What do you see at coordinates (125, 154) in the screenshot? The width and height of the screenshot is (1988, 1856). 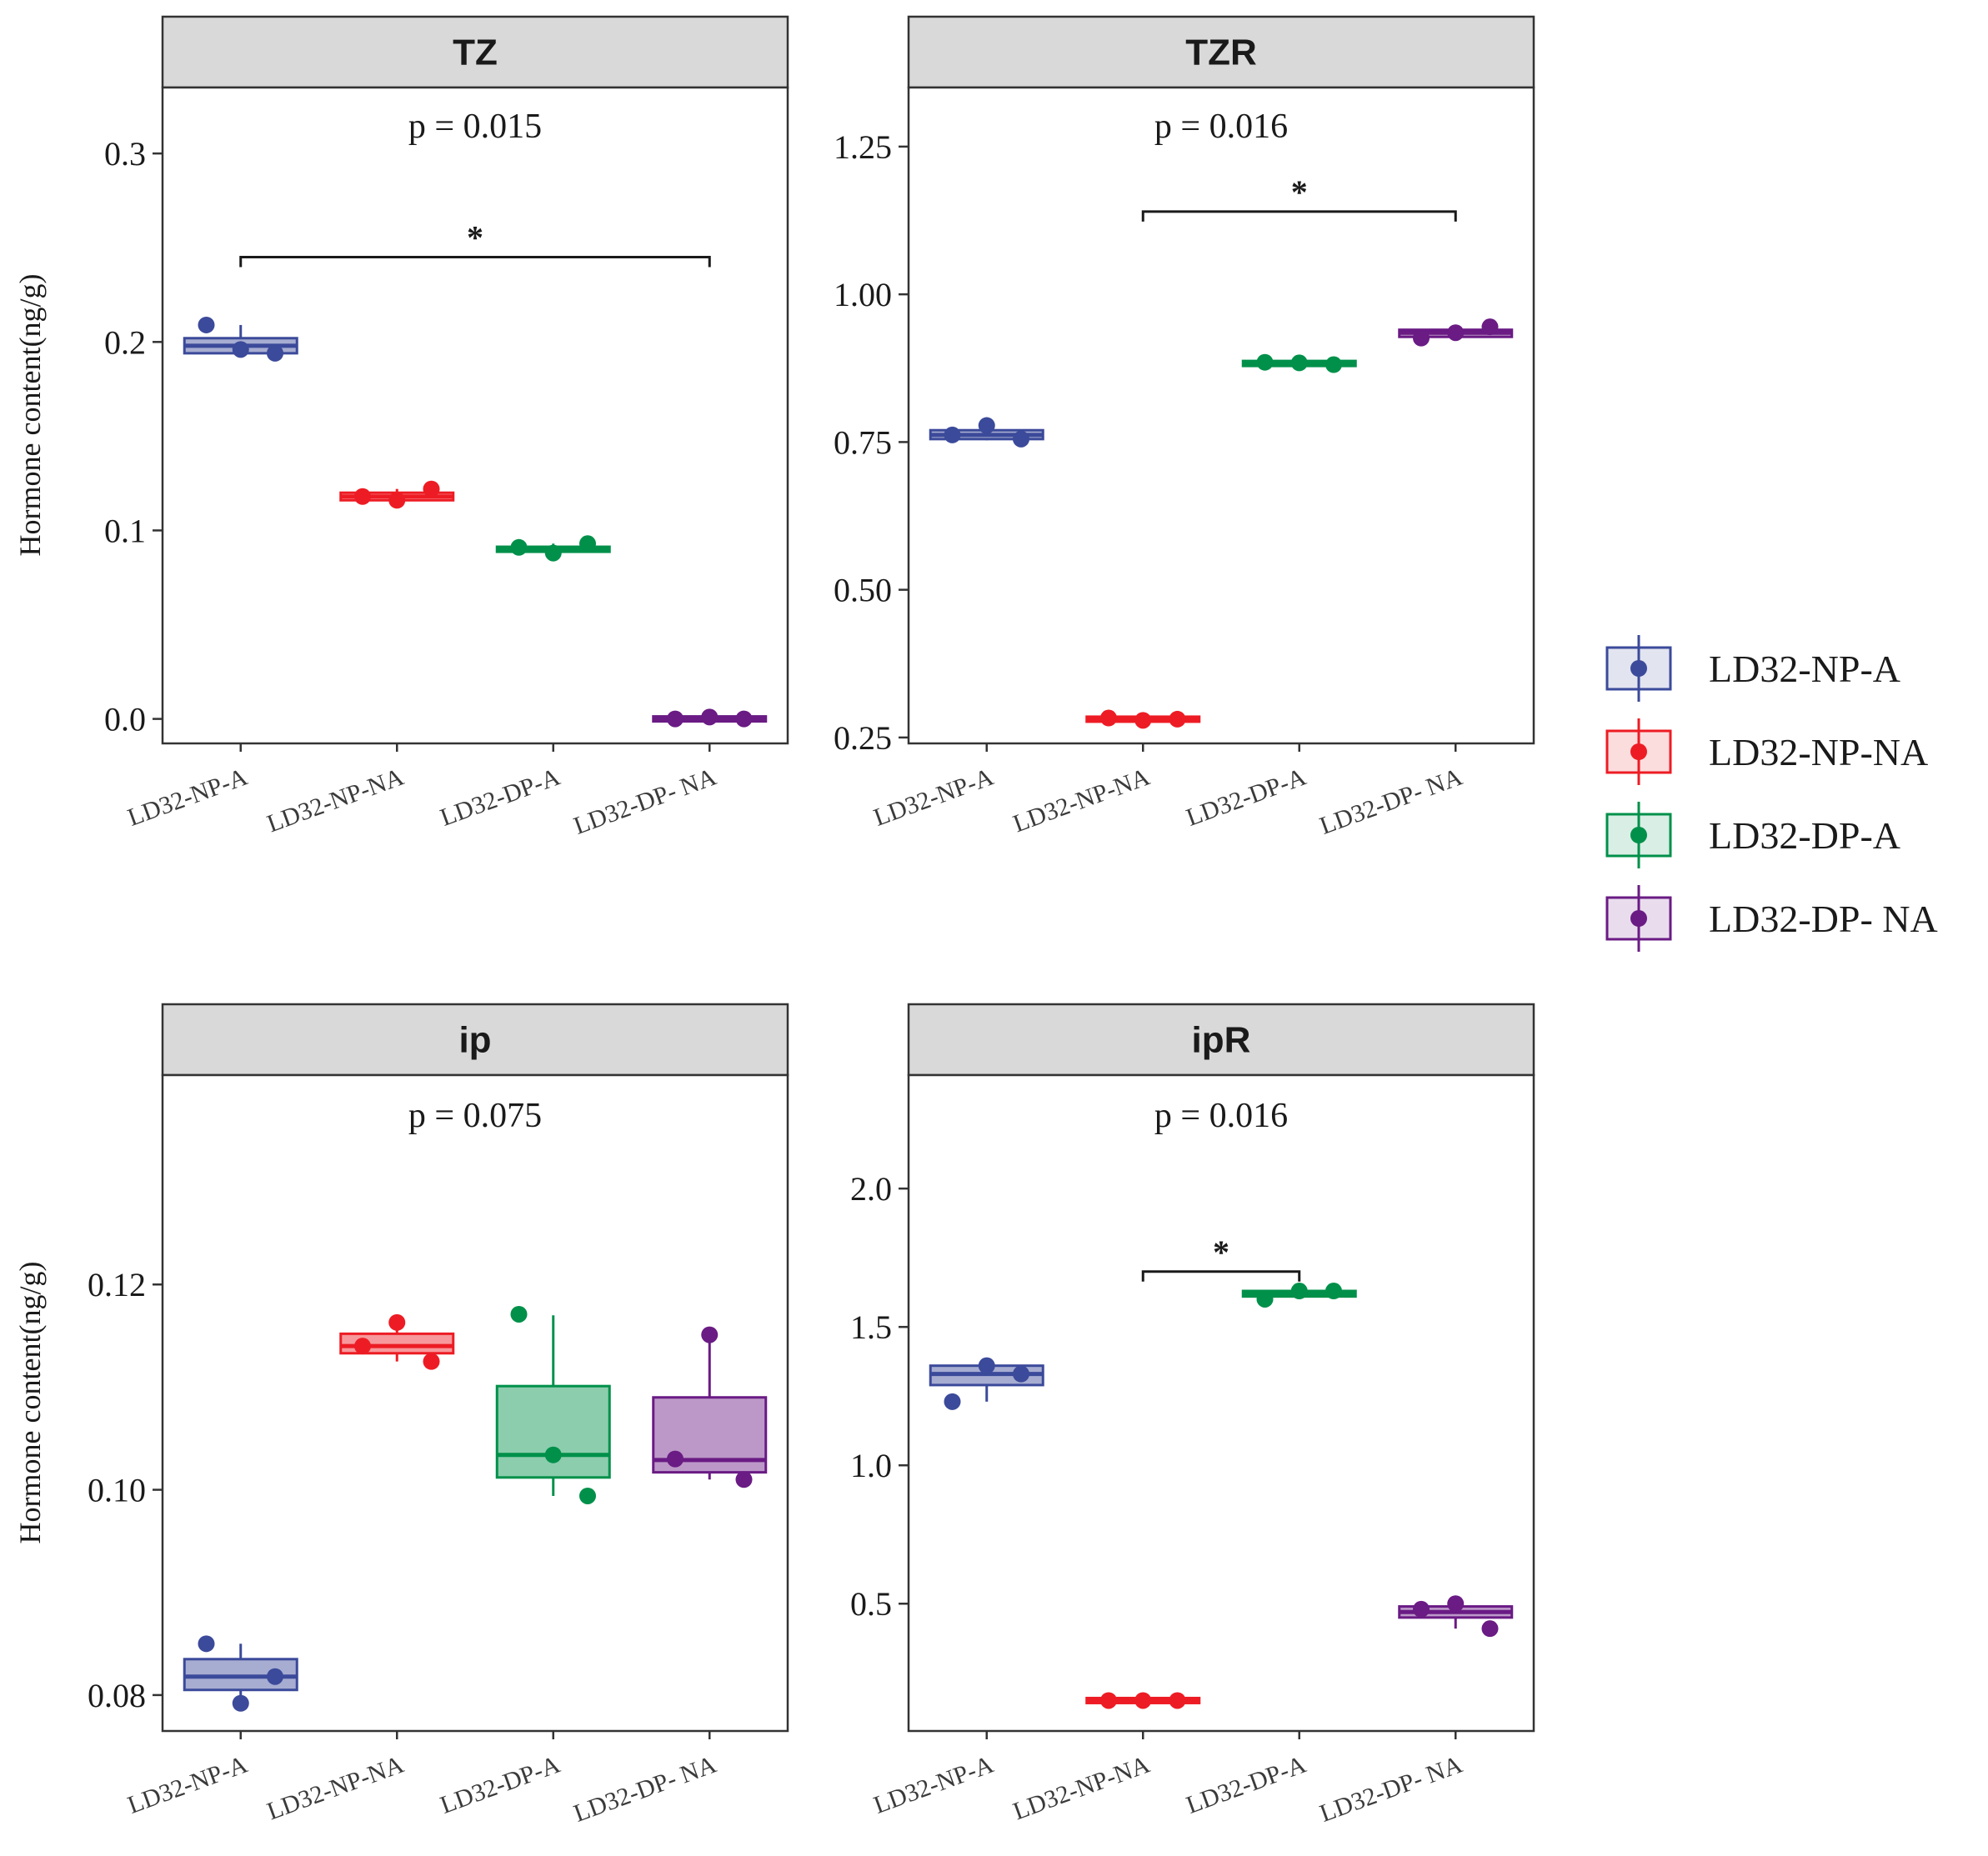 I see `y-tick-label: 0.3` at bounding box center [125, 154].